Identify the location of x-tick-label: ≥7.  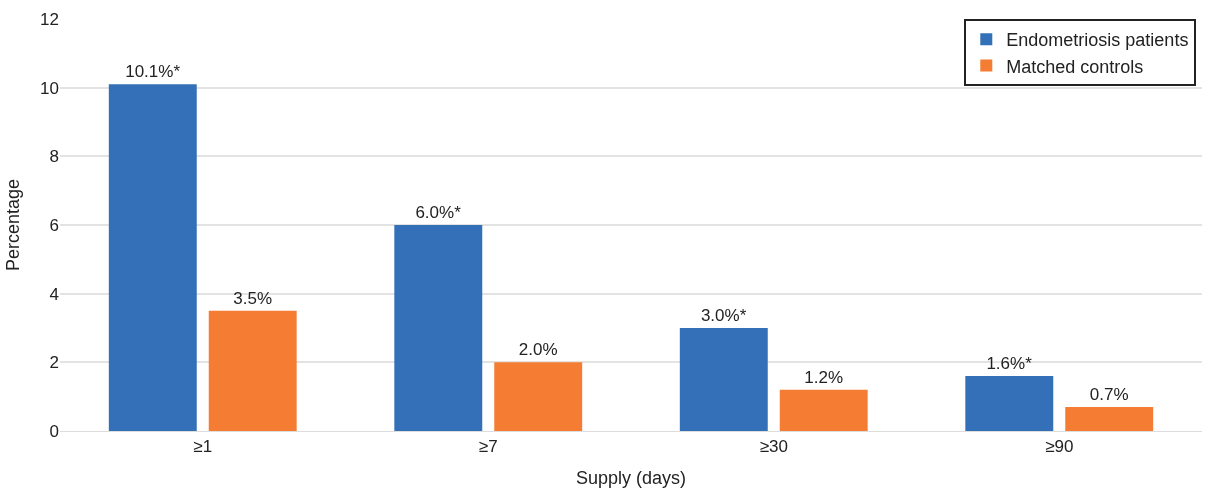
(488, 447).